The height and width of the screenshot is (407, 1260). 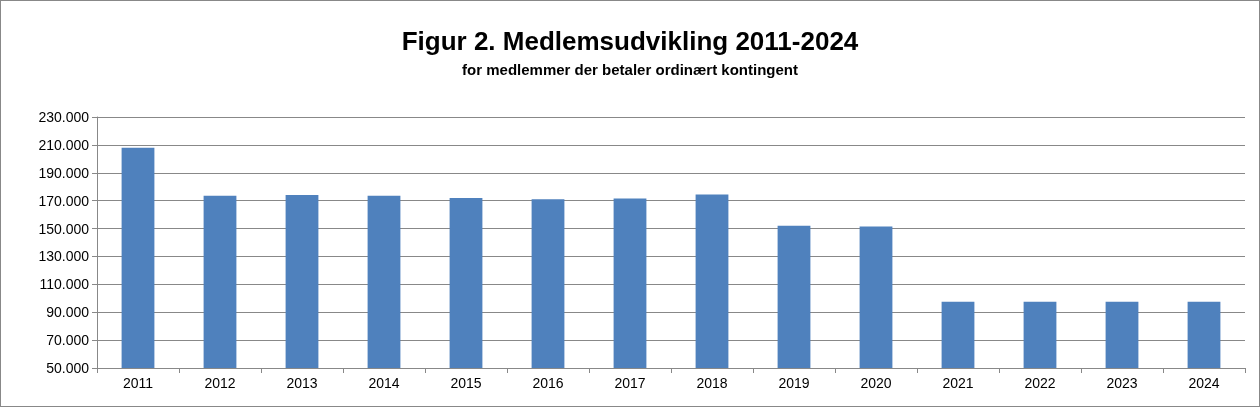 What do you see at coordinates (1204, 383) in the screenshot?
I see `x-tick-label: 2024` at bounding box center [1204, 383].